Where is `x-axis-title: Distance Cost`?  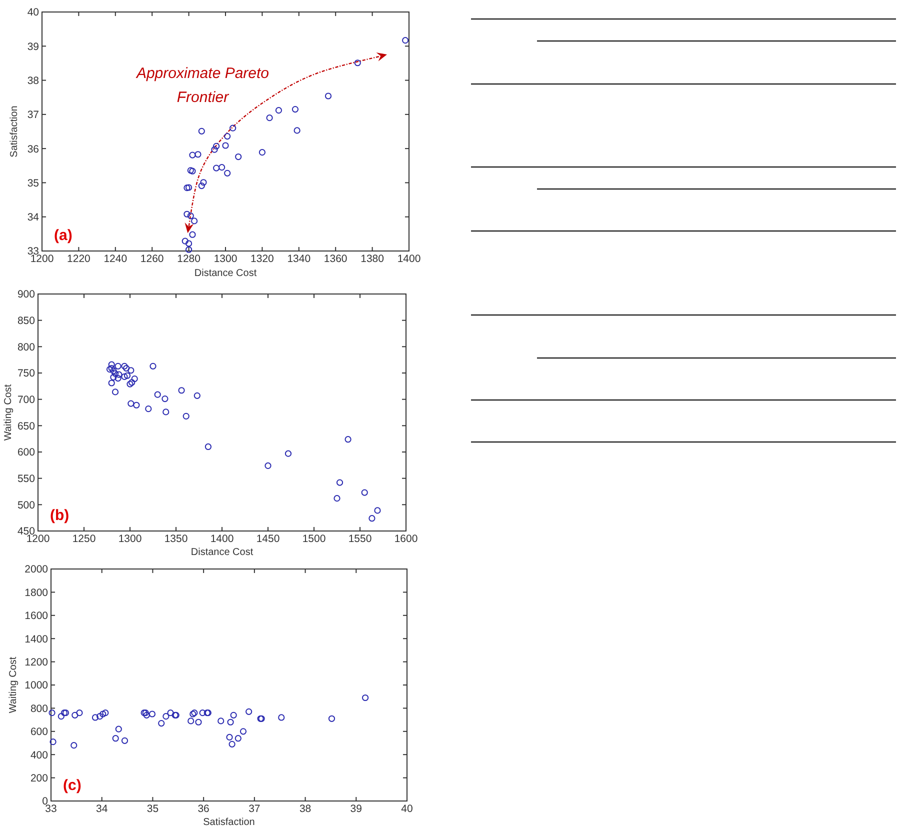 x-axis-title: Distance Cost is located at coordinates (225, 273).